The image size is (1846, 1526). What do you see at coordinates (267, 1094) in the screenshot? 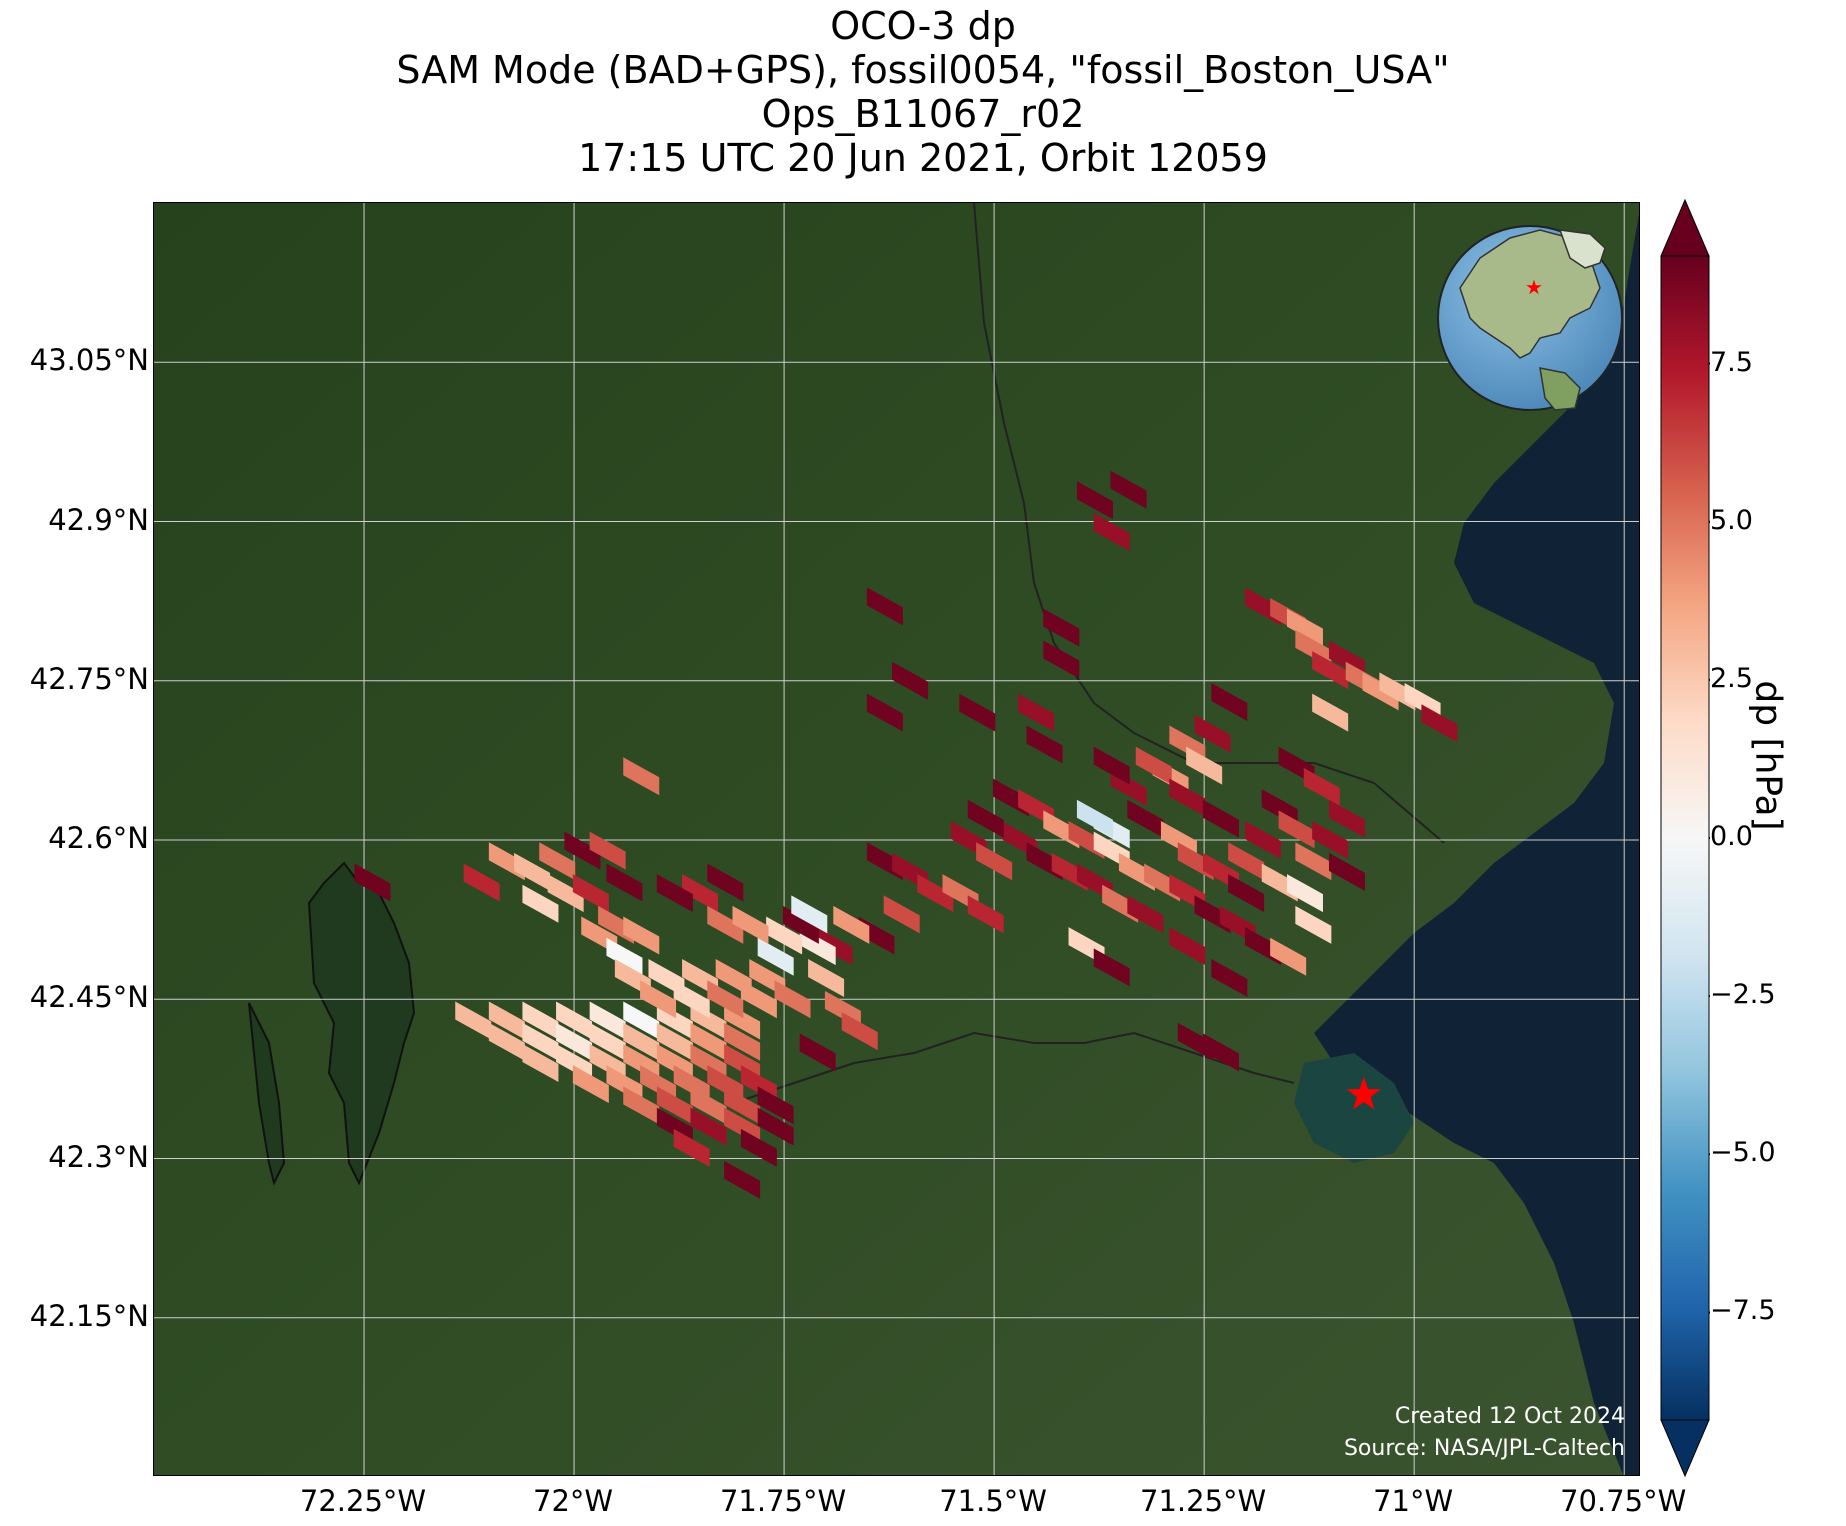
I see `western-lake` at bounding box center [267, 1094].